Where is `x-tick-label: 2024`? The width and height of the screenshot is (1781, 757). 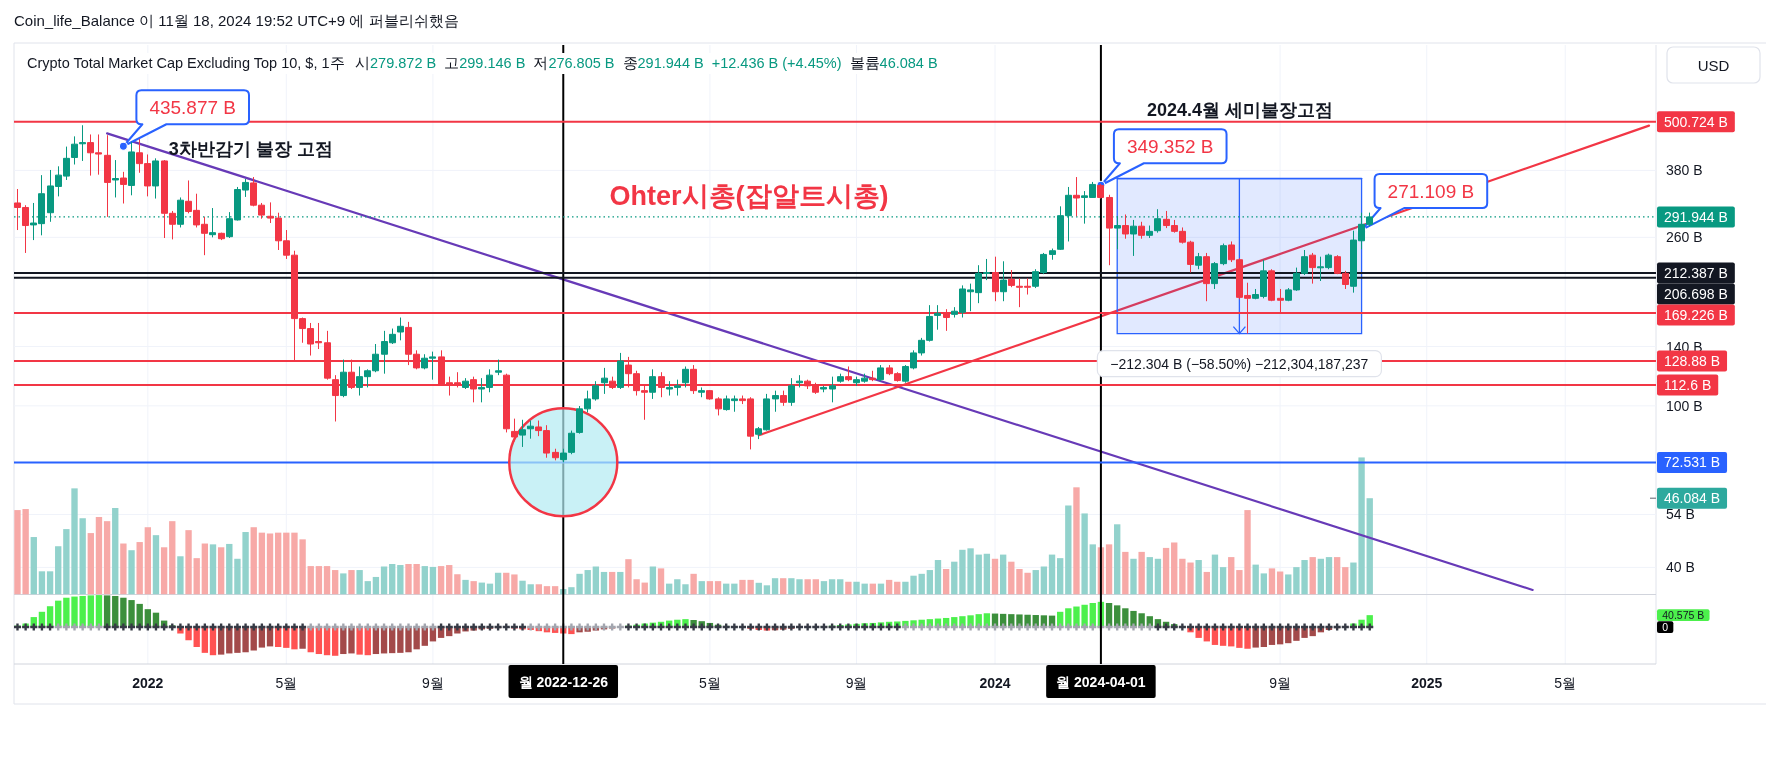
x-tick-label: 2024 is located at coordinates (995, 683).